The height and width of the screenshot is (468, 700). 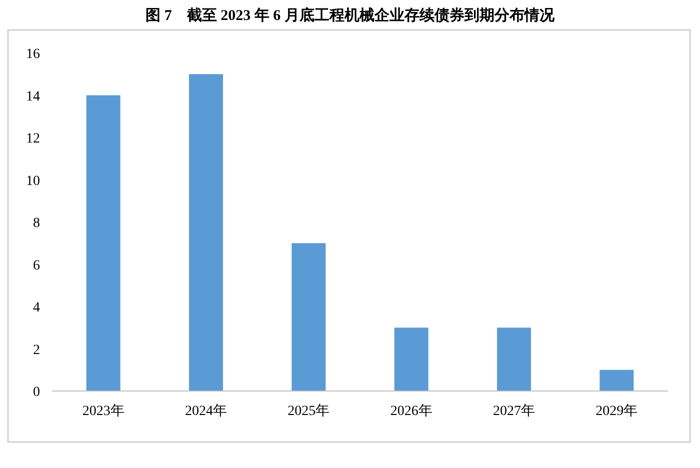 I want to click on x-tick-label: 2026年, so click(x=411, y=411).